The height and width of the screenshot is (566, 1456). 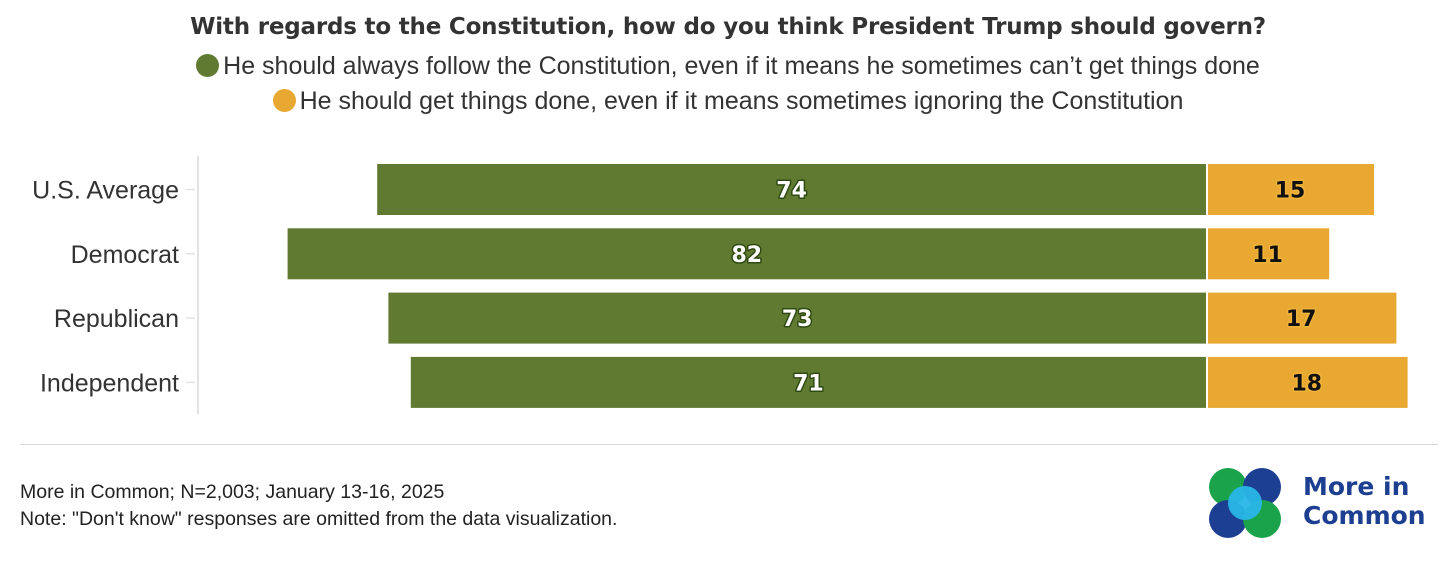 I want to click on bar-get-things-done-republican, so click(x=1302, y=318).